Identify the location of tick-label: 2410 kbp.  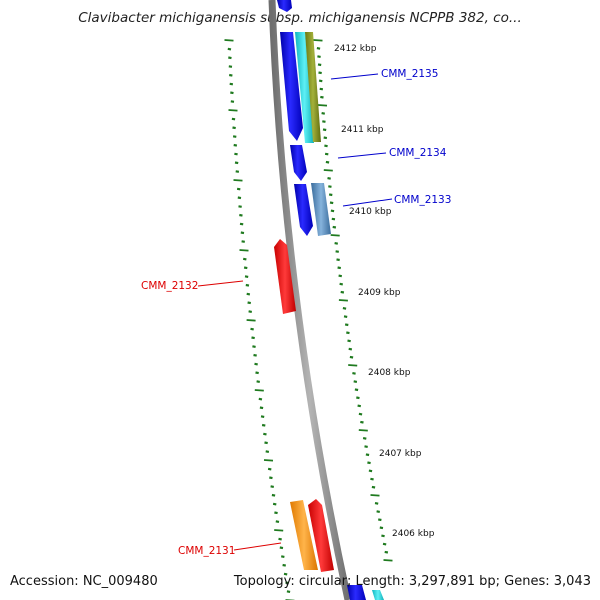
(370, 212).